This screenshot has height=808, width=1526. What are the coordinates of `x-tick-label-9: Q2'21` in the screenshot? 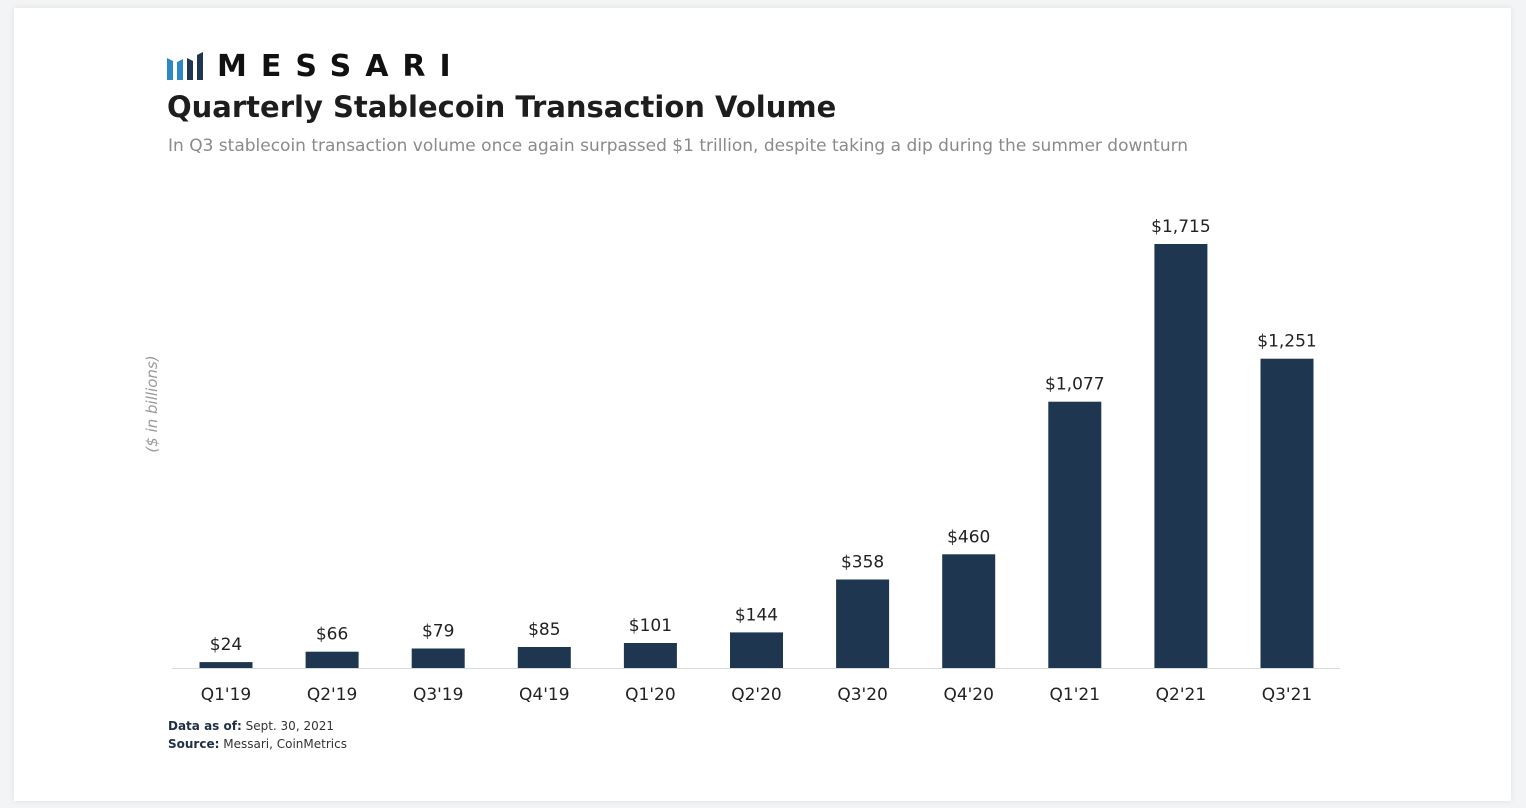 It's located at (1181, 695).